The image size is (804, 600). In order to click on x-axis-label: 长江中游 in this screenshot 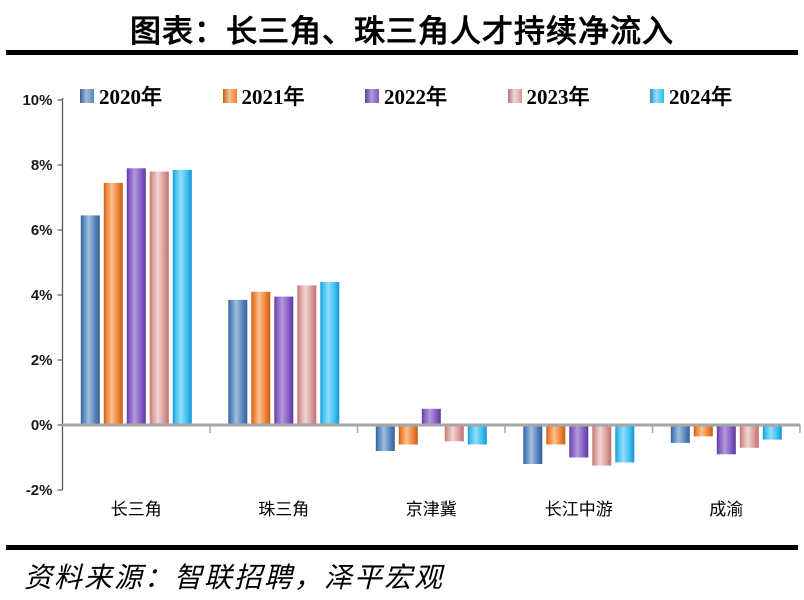, I will do `click(579, 509)`.